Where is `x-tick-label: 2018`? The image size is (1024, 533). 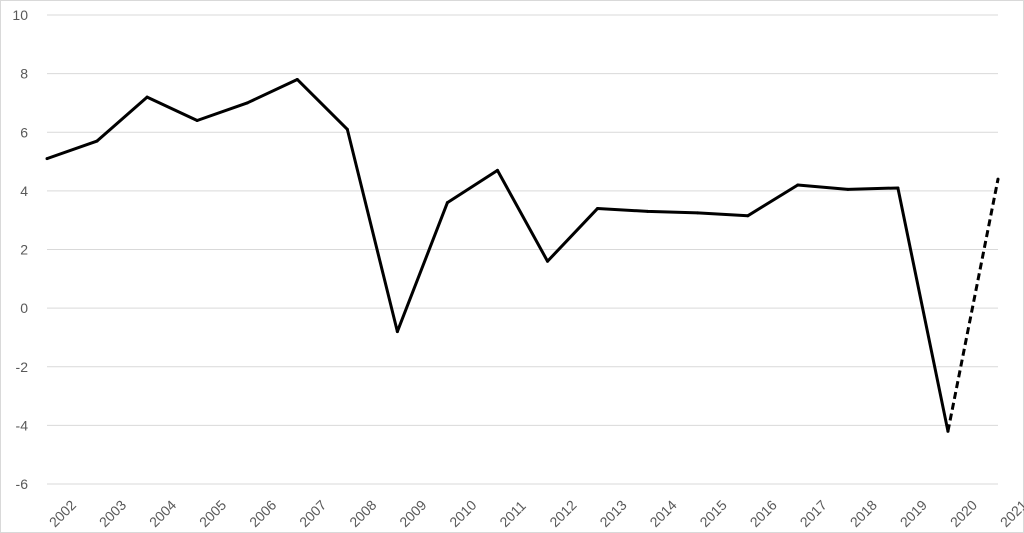
x-tick-label: 2018 is located at coordinates (863, 513).